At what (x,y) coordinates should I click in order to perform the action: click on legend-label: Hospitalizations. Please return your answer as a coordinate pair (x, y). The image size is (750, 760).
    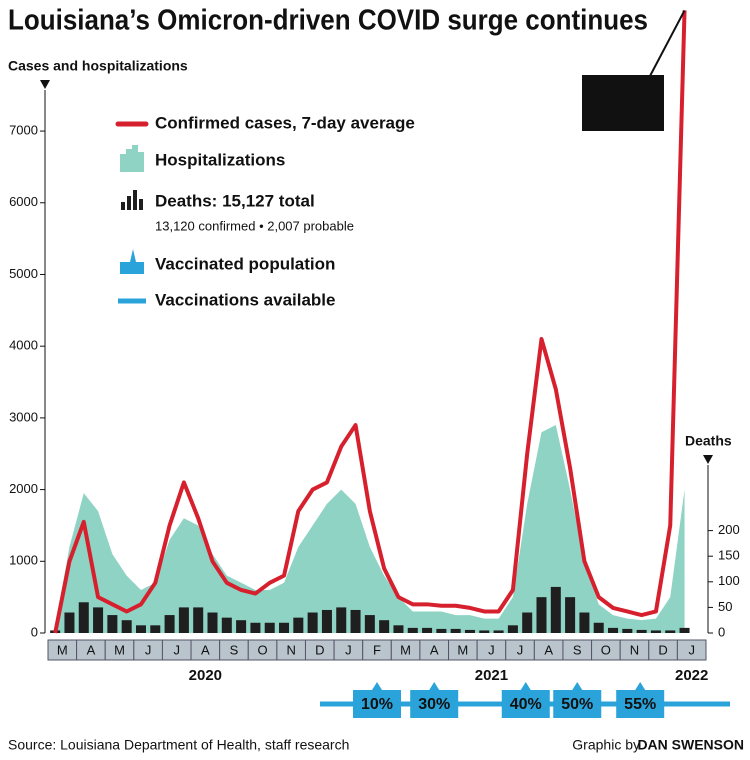
    Looking at the image, I should click on (220, 159).